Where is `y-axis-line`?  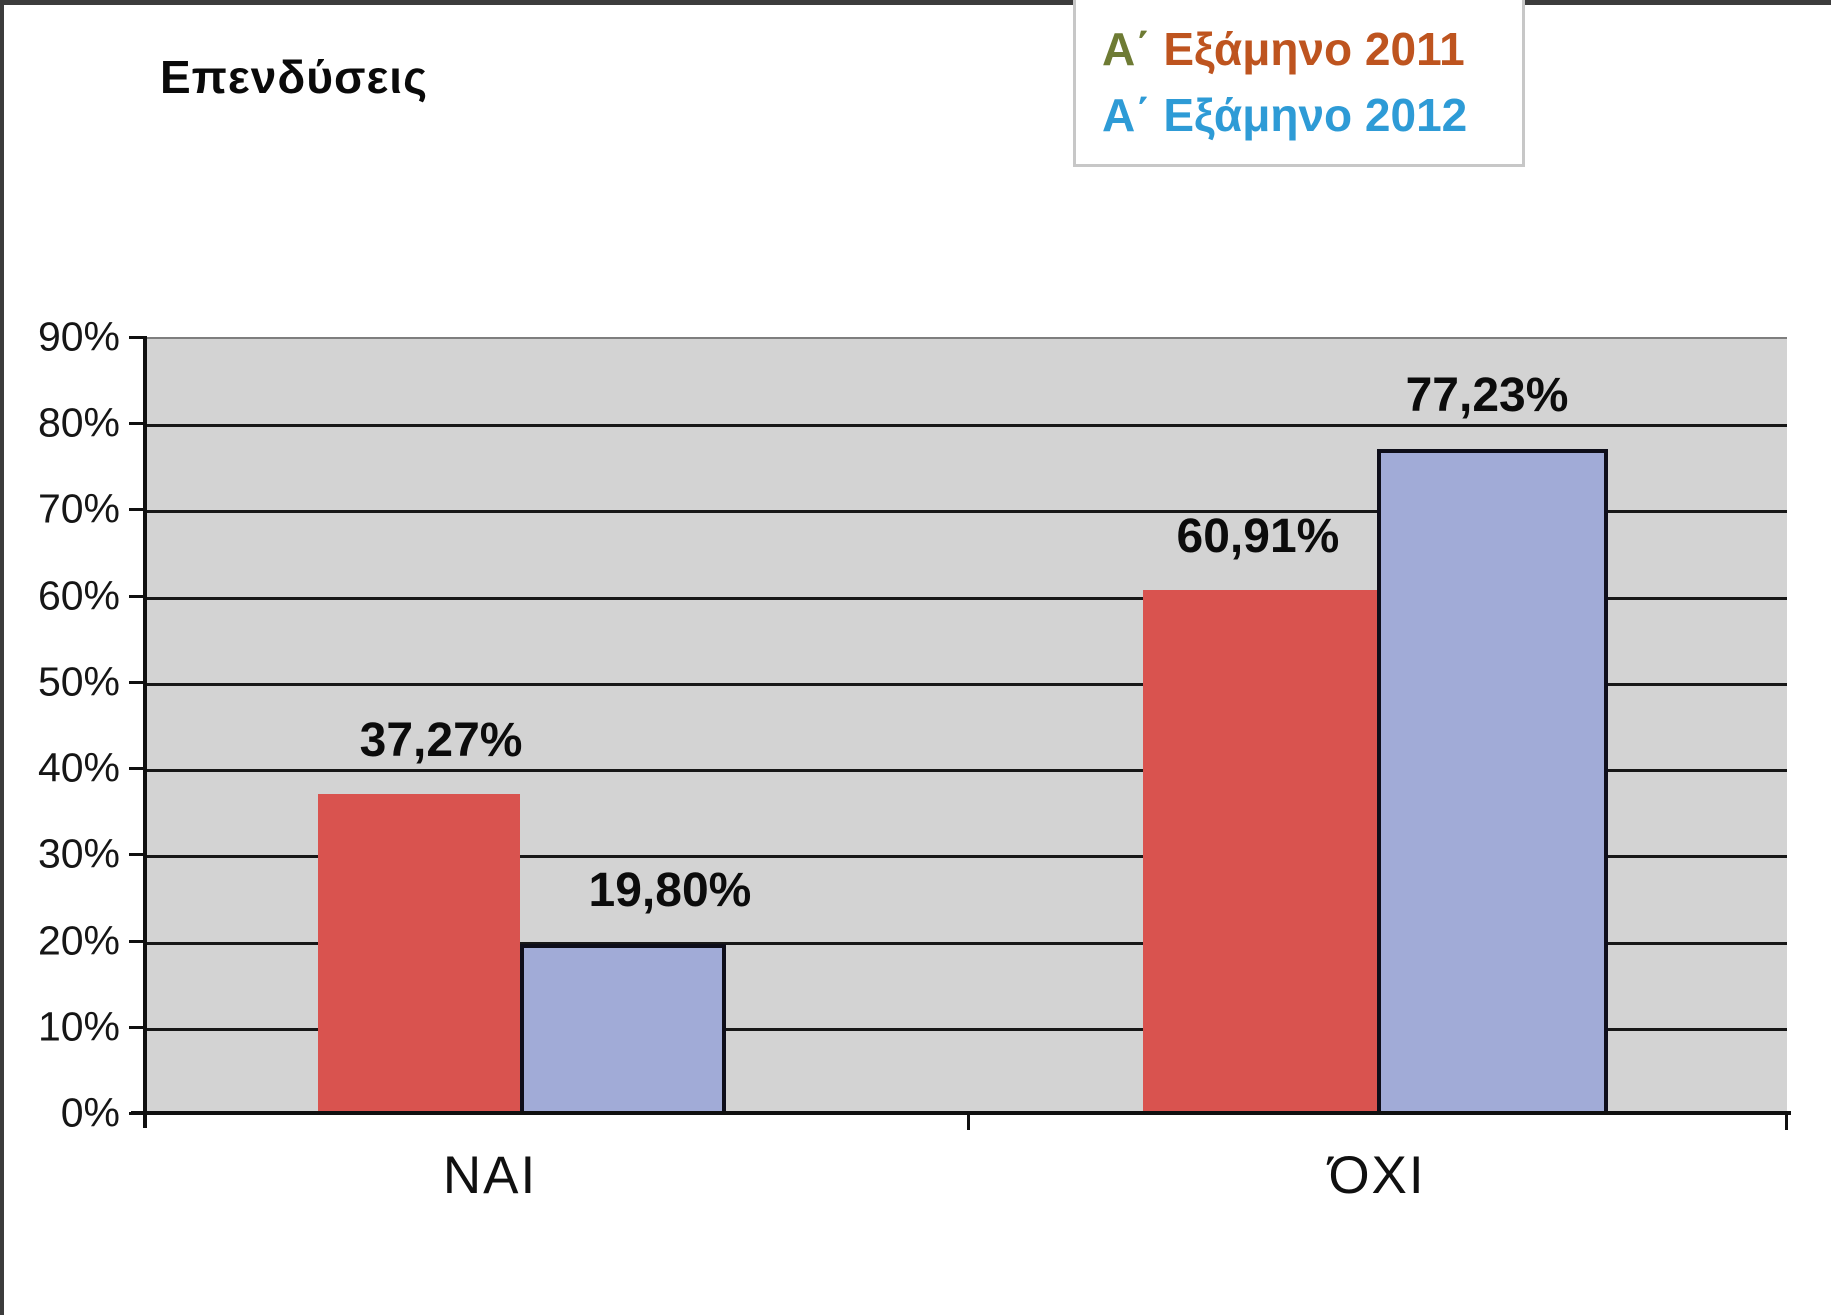 y-axis-line is located at coordinates (145, 732).